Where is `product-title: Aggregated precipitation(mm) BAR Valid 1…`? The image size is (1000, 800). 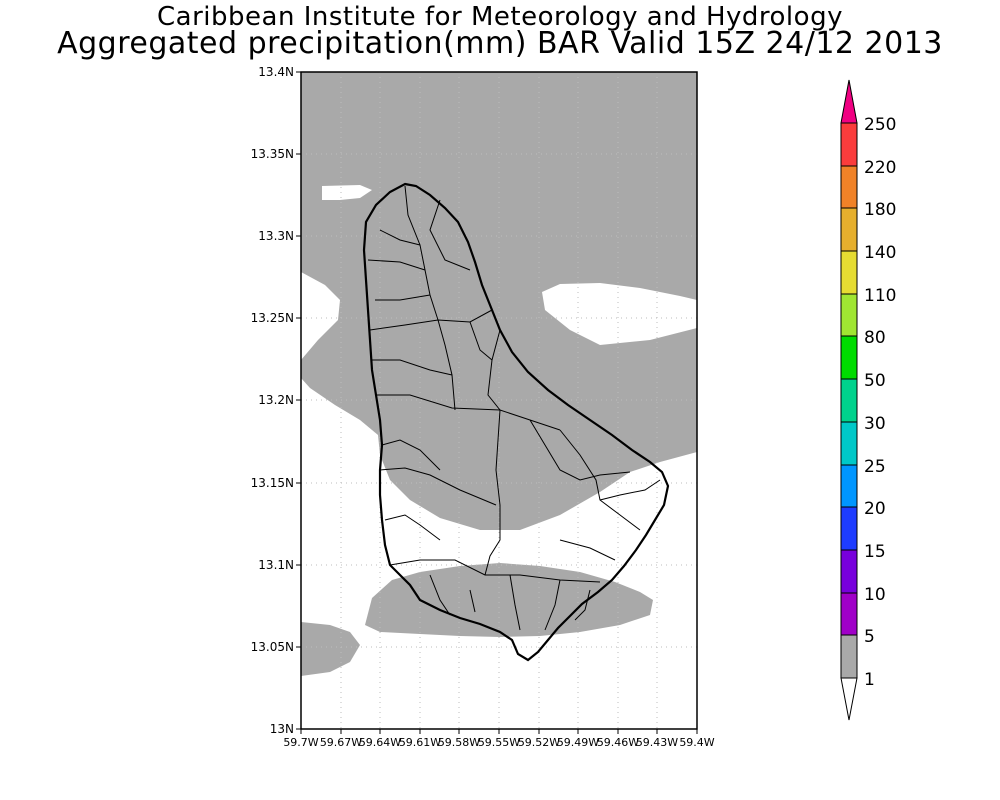 product-title: Aggregated precipitation(mm) BAR Valid 1… is located at coordinates (500, 43).